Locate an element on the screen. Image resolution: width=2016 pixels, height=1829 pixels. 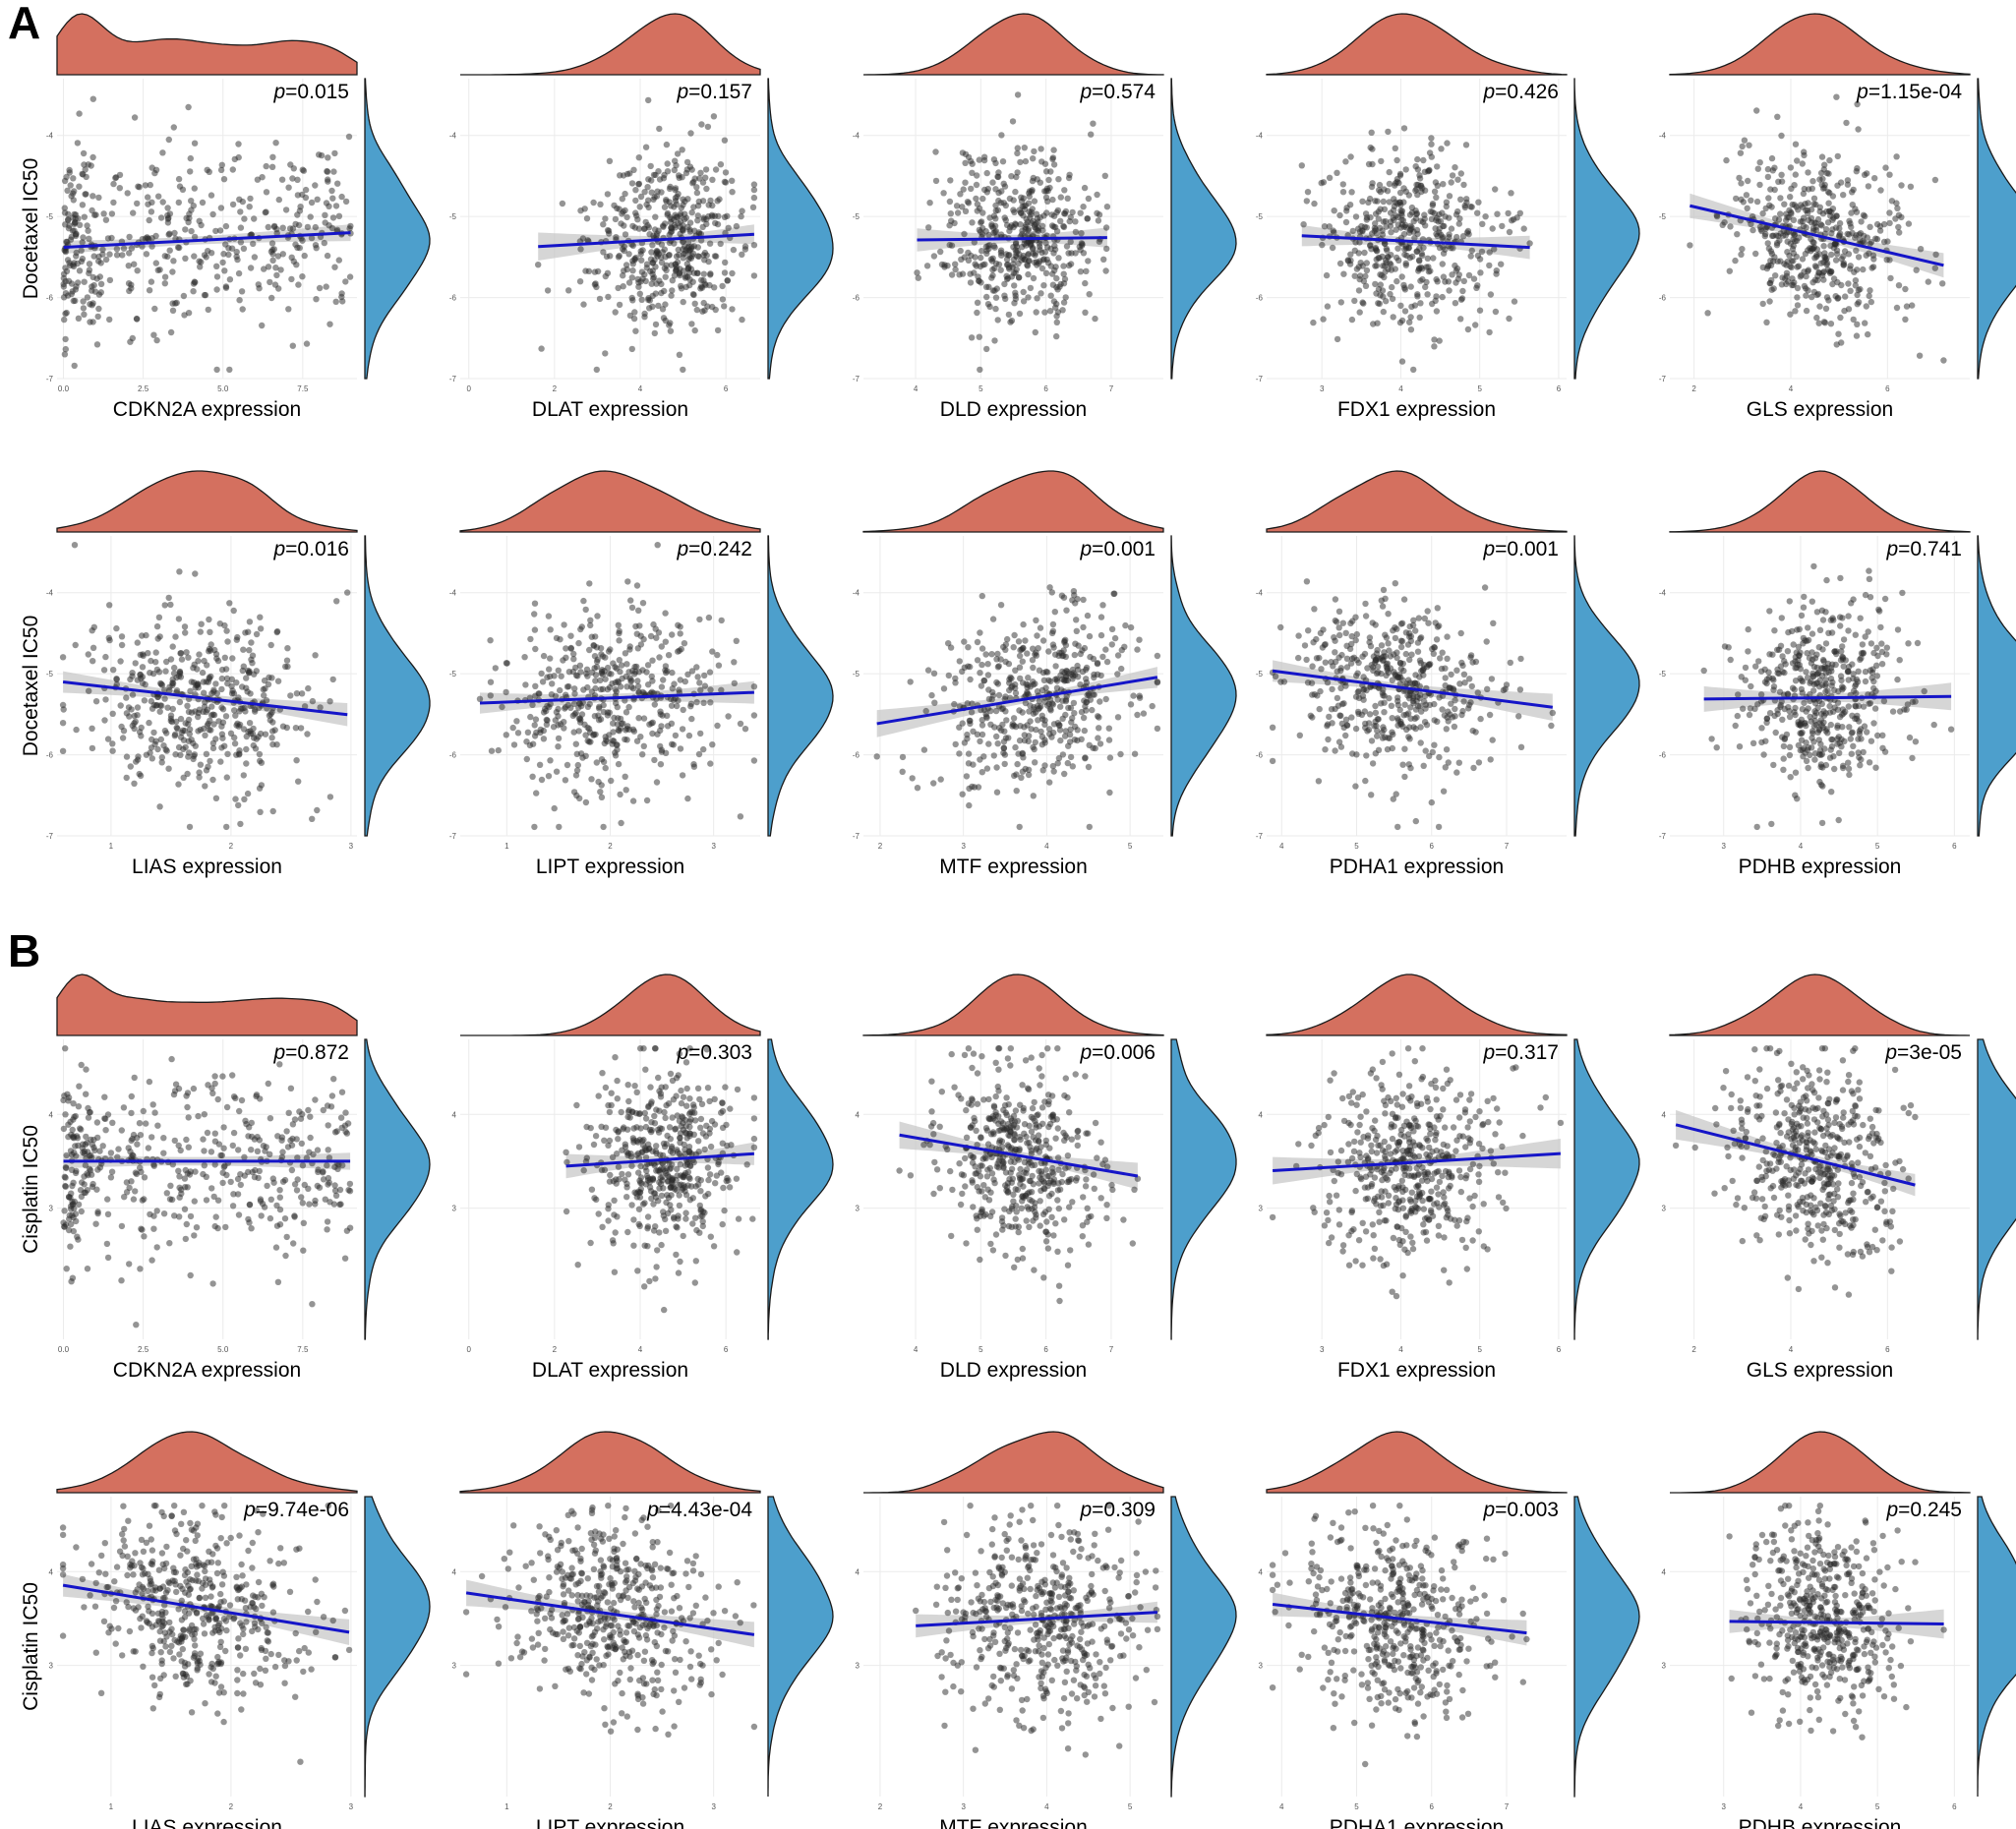
x-density-curve is located at coordinates (610, 44).